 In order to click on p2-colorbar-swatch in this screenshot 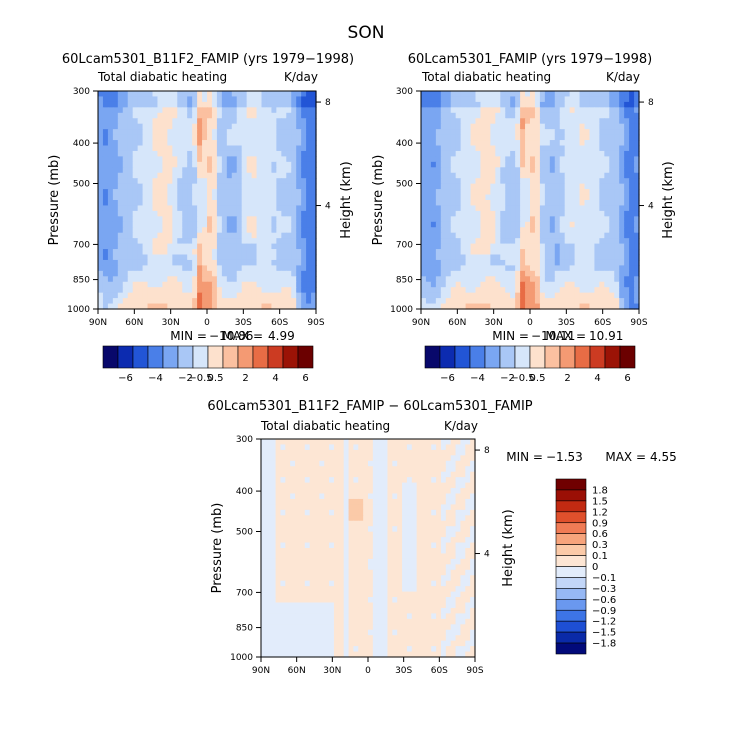, I will do `click(447, 357)`.